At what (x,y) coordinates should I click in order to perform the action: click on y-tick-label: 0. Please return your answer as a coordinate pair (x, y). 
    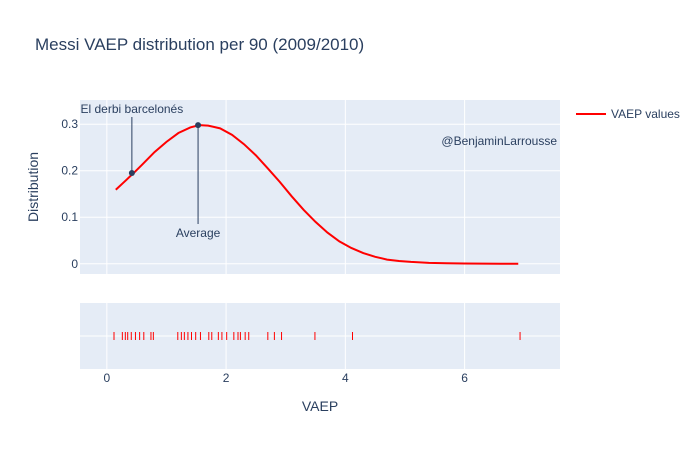
    Looking at the image, I should click on (74, 264).